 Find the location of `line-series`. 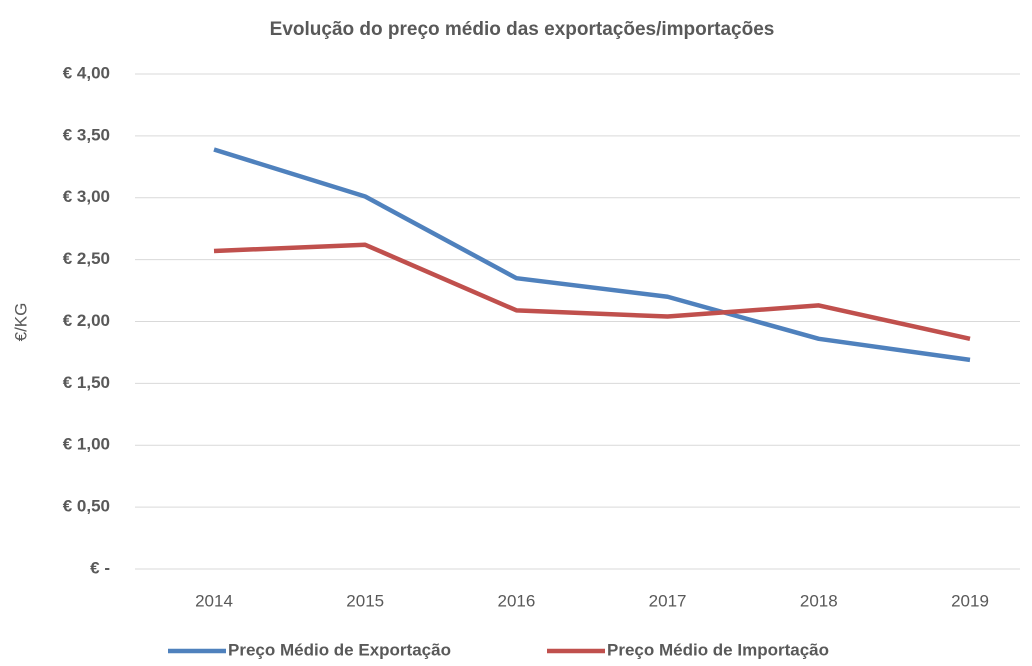

line-series is located at coordinates (592, 292).